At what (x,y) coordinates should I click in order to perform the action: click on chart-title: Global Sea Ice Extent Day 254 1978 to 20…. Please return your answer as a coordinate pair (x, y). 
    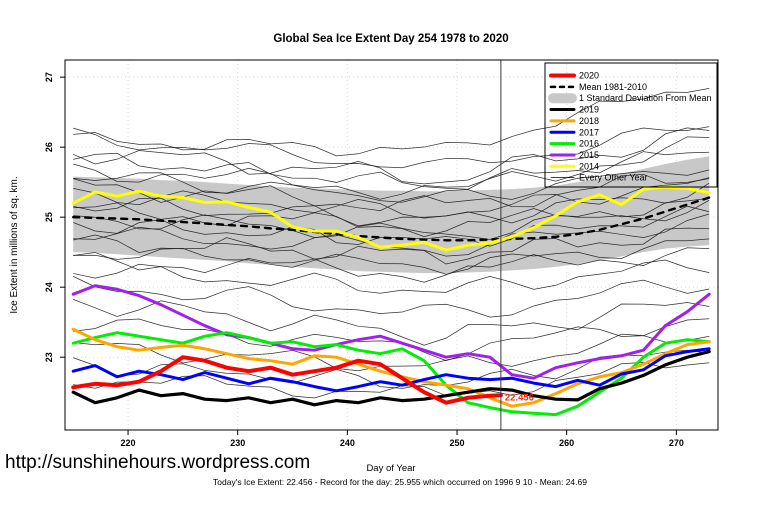
    Looking at the image, I should click on (390, 39).